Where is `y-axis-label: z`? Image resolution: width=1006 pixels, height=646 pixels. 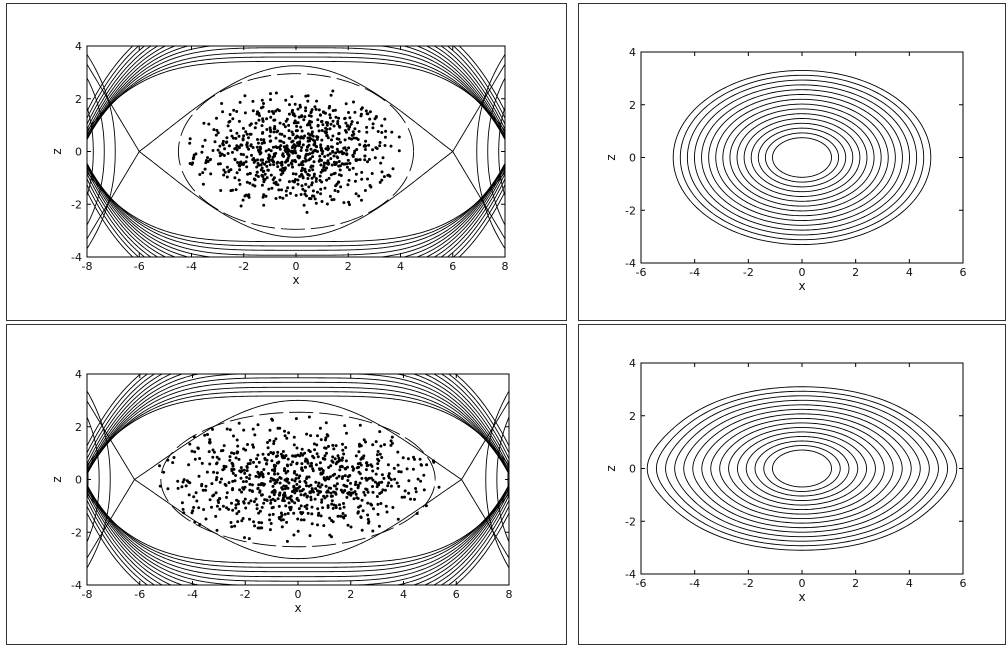
y-axis-label: z is located at coordinates (57, 151).